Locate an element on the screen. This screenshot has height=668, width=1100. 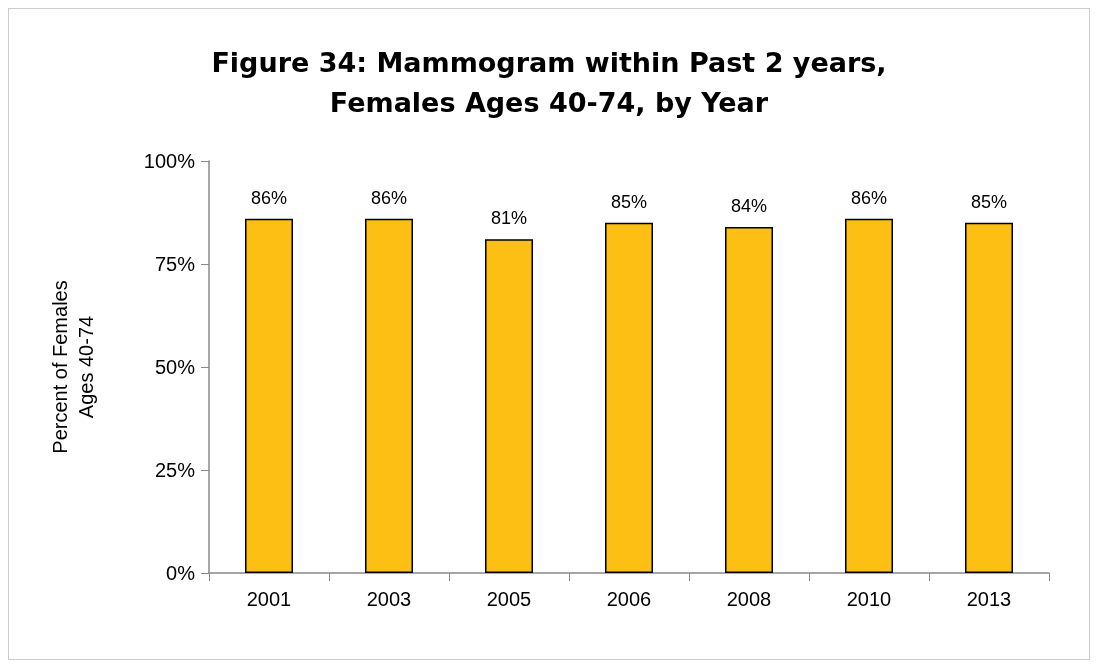
x-tick-label: 2006 is located at coordinates (629, 599).